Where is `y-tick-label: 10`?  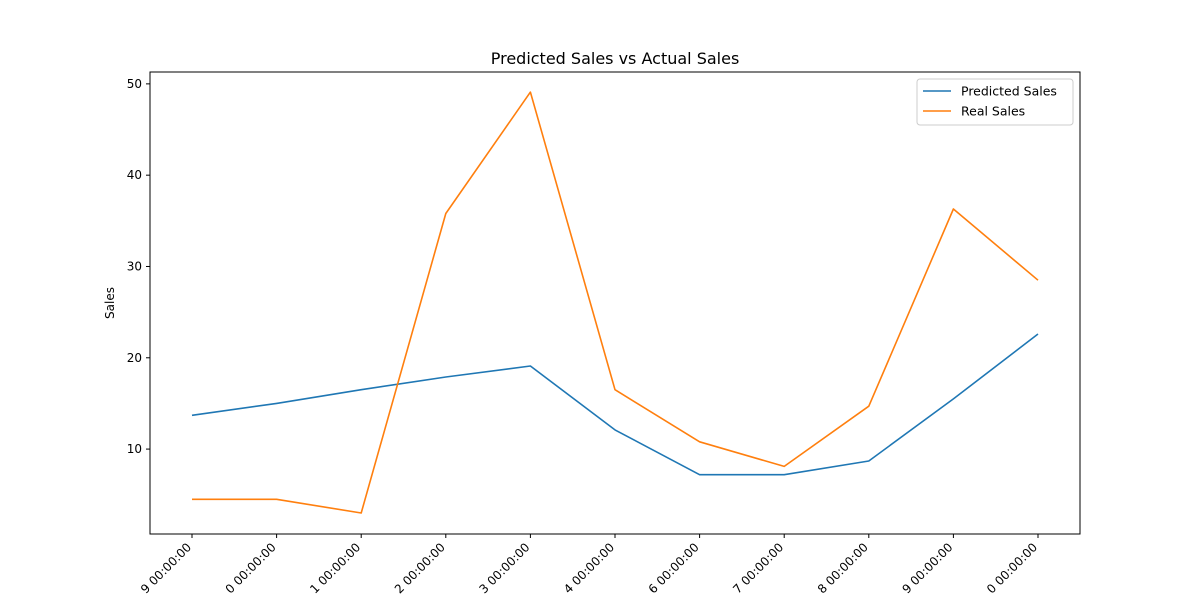 y-tick-label: 10 is located at coordinates (134, 449).